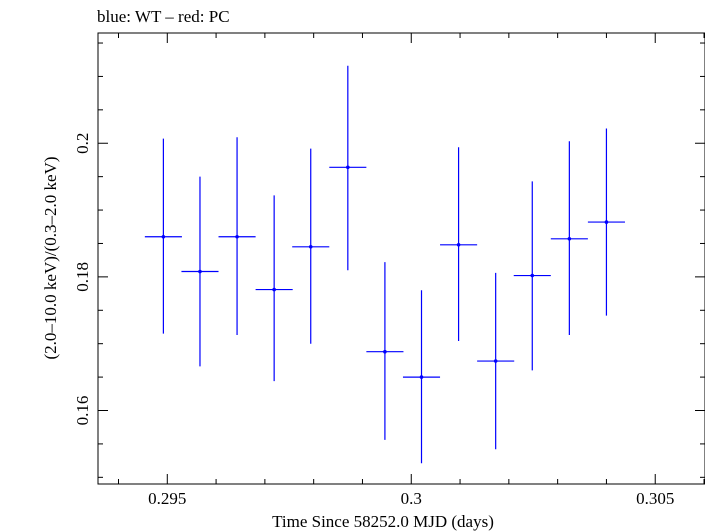 Image resolution: width=705 pixels, height=532 pixels. What do you see at coordinates (167, 498) in the screenshot?
I see `x-tick-label: 0.295` at bounding box center [167, 498].